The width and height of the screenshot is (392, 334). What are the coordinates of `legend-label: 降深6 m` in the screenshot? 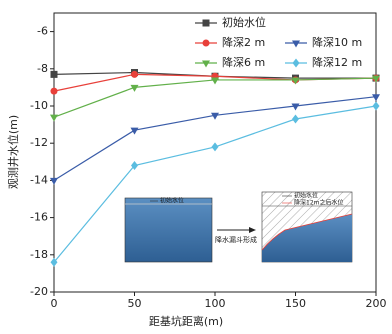 It's located at (243, 62).